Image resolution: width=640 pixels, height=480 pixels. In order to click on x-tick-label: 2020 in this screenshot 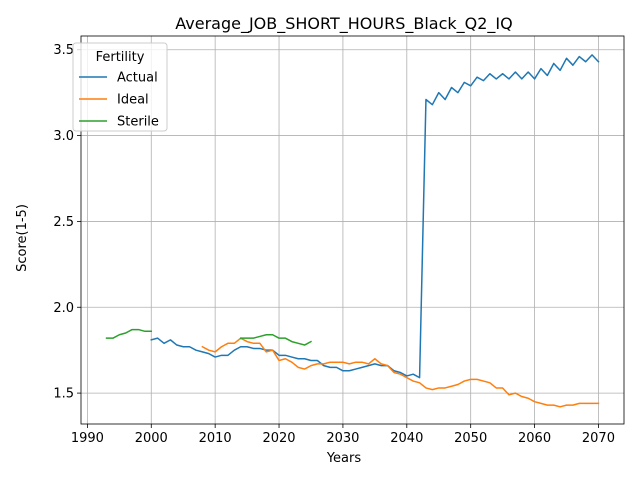, I will do `click(278, 438)`.